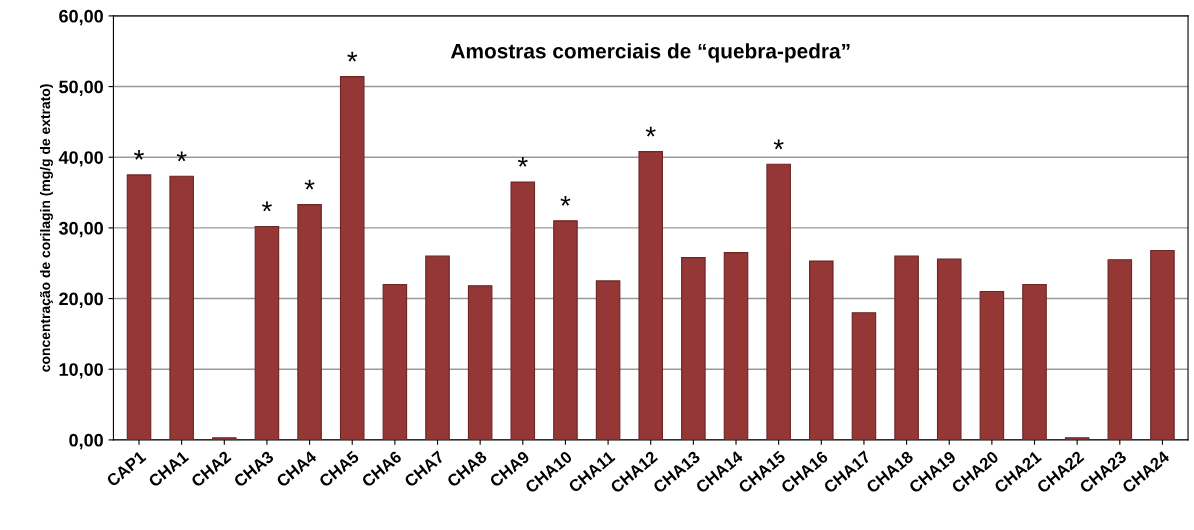 The height and width of the screenshot is (530, 1194). I want to click on y-tick-label: 20,00, so click(81, 300).